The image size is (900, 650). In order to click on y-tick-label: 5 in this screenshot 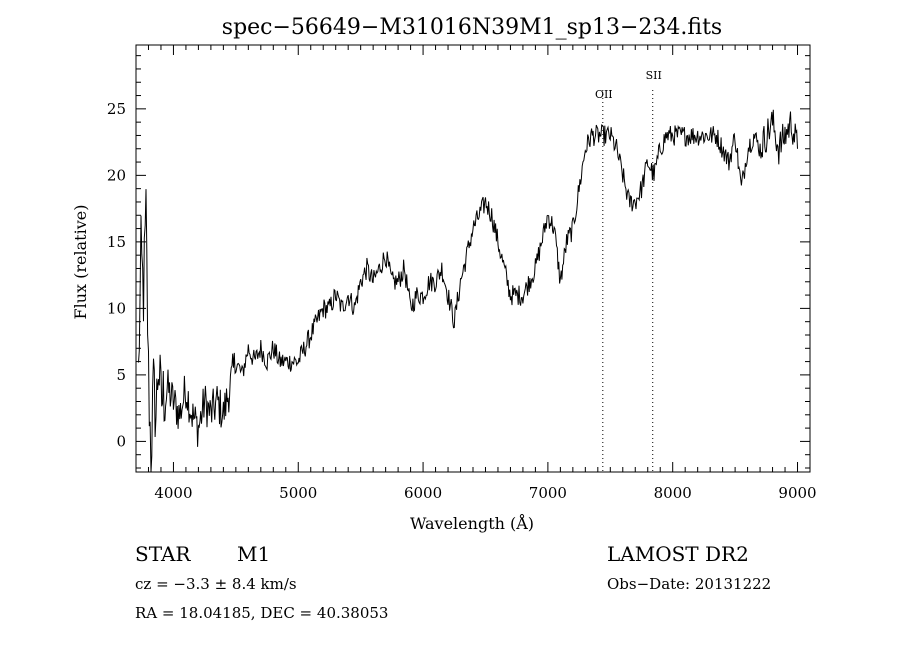, I will do `click(121, 375)`.